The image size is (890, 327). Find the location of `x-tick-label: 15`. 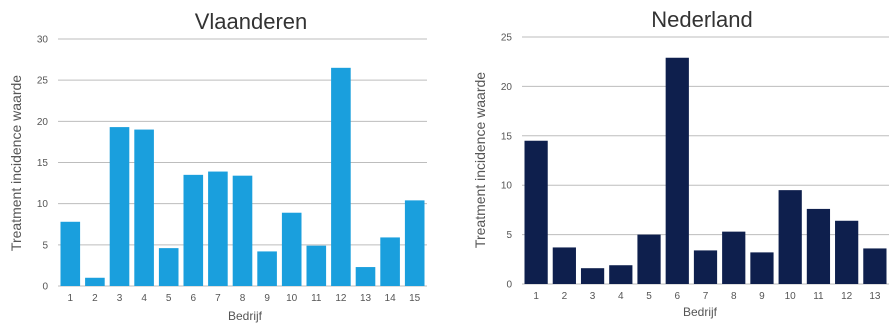

x-tick-label: 15 is located at coordinates (415, 298).